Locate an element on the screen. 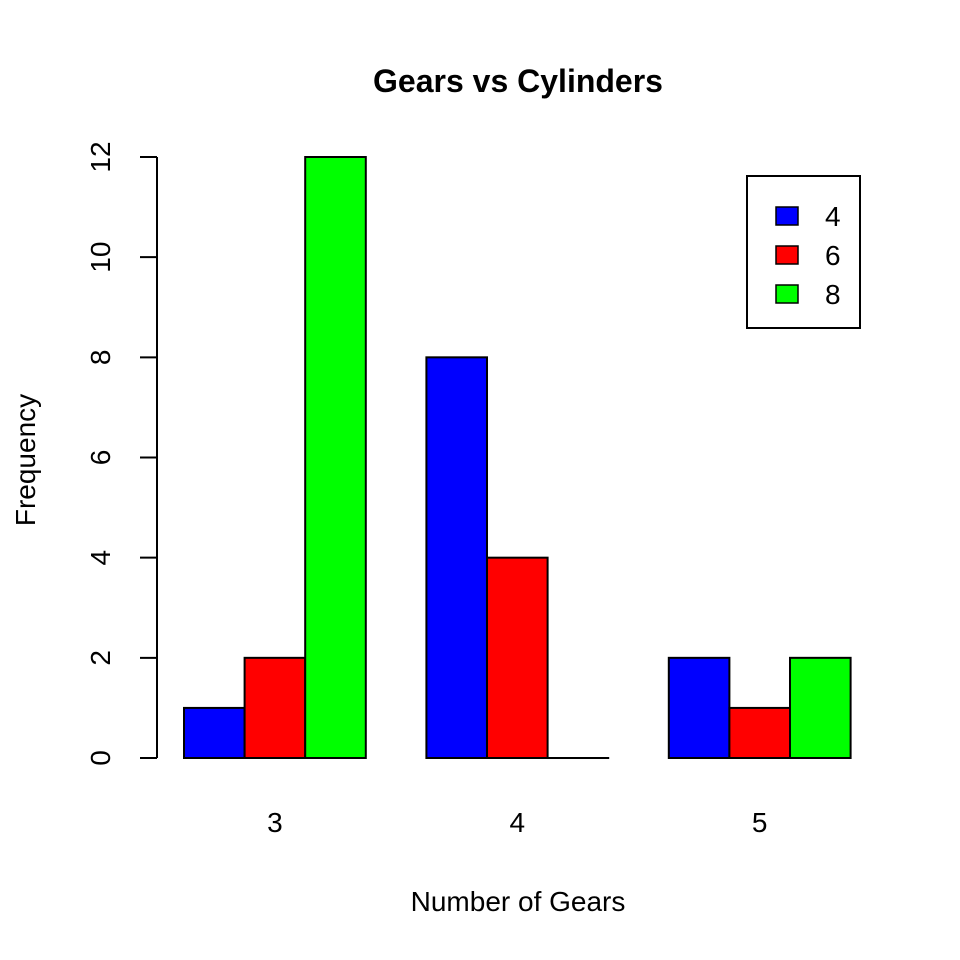  y-tick-label: 12 is located at coordinates (100, 156).